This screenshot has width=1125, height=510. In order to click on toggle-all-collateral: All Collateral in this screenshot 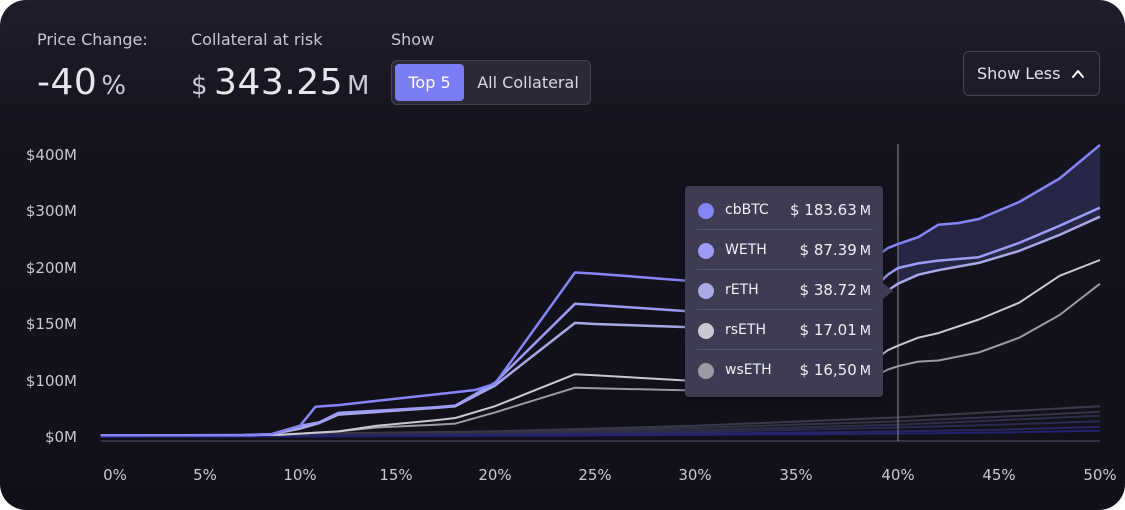, I will do `click(528, 82)`.